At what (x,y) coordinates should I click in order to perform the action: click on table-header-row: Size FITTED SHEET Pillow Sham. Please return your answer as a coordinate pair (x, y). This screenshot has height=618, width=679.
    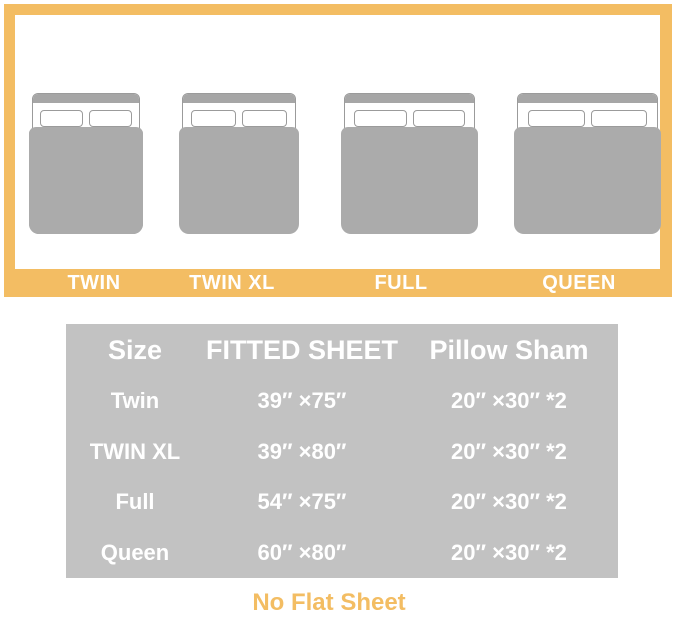
    Looking at the image, I should click on (342, 350).